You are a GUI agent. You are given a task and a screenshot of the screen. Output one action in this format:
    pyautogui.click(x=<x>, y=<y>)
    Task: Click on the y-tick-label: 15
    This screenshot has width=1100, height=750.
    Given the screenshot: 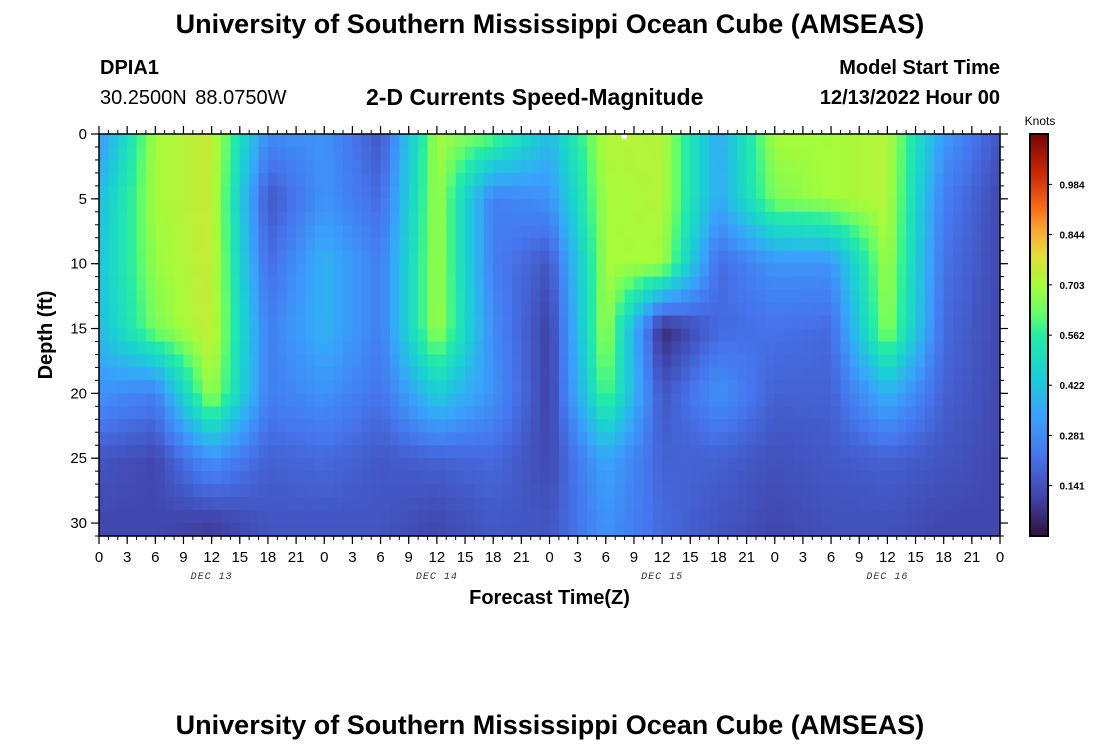 What is the action you would take?
    pyautogui.click(x=78, y=329)
    